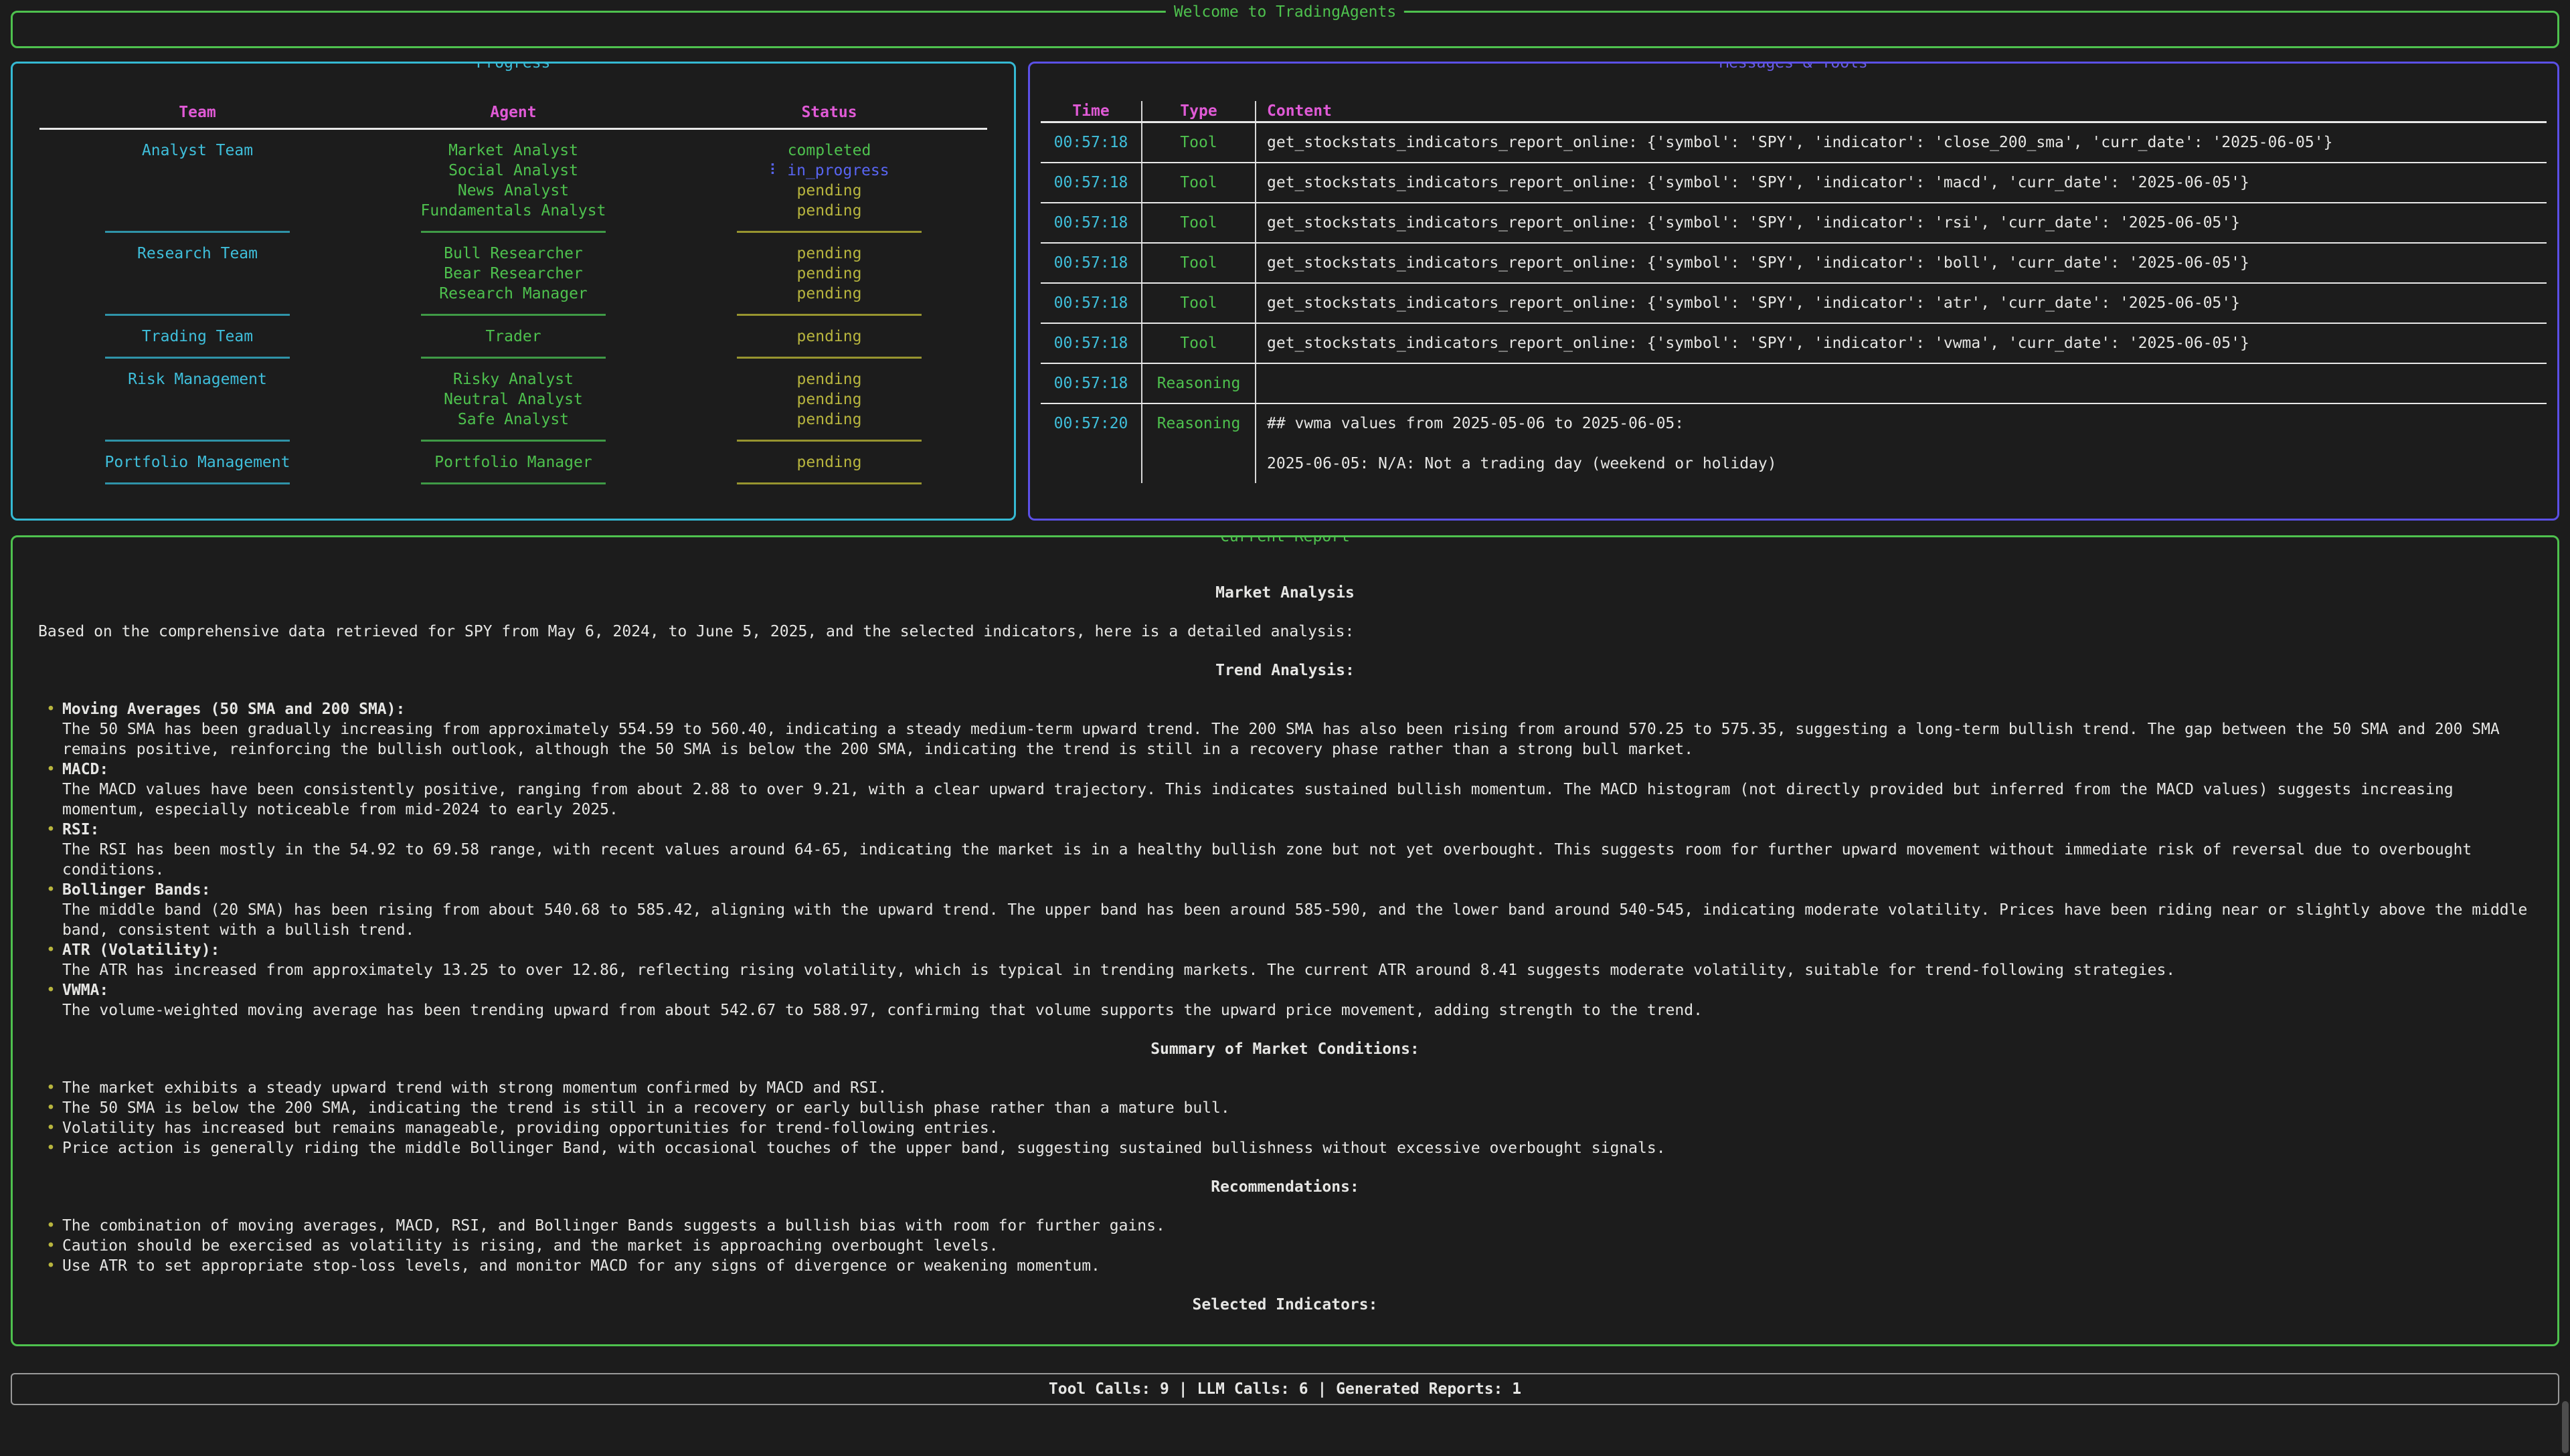  Describe the element at coordinates (2566, 1427) in the screenshot. I see `scrollbar-thumb` at that location.